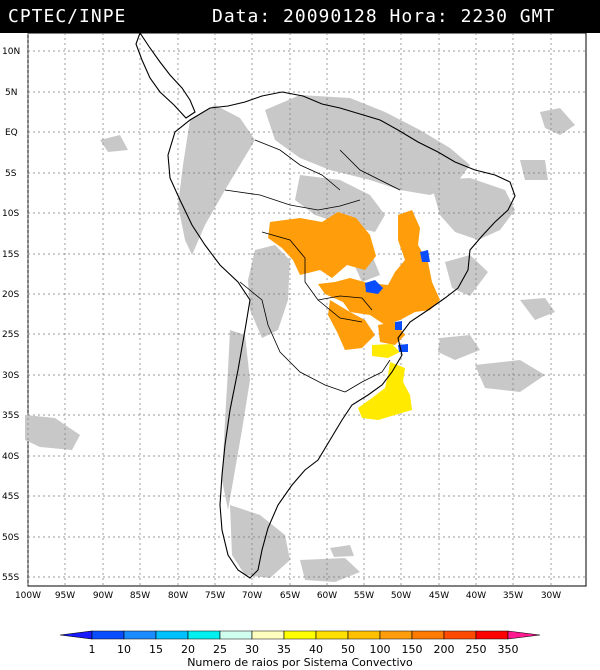  I want to click on lon-label: 95W, so click(65, 596).